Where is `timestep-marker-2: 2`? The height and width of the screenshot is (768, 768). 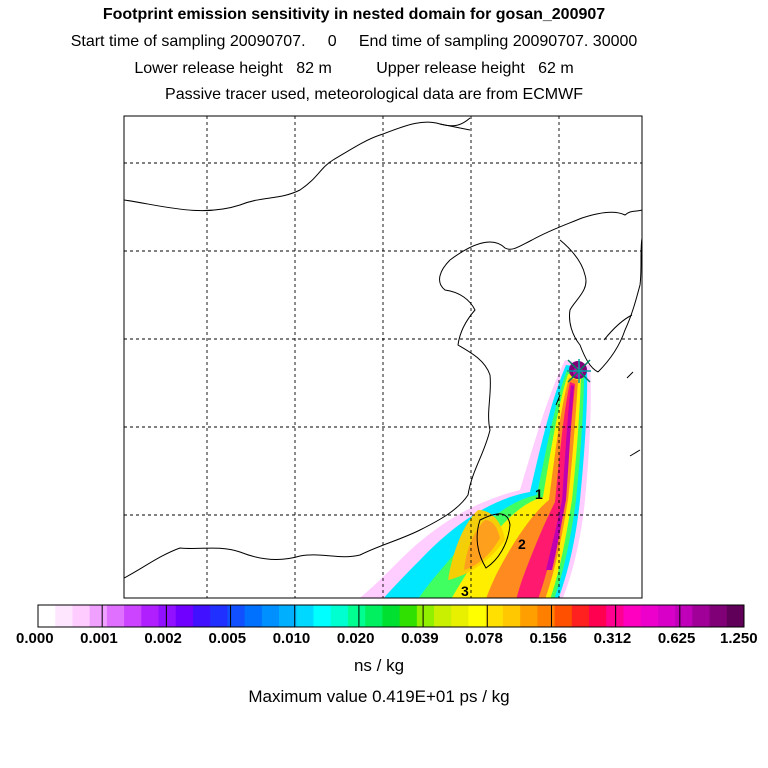 timestep-marker-2: 2 is located at coordinates (522, 544).